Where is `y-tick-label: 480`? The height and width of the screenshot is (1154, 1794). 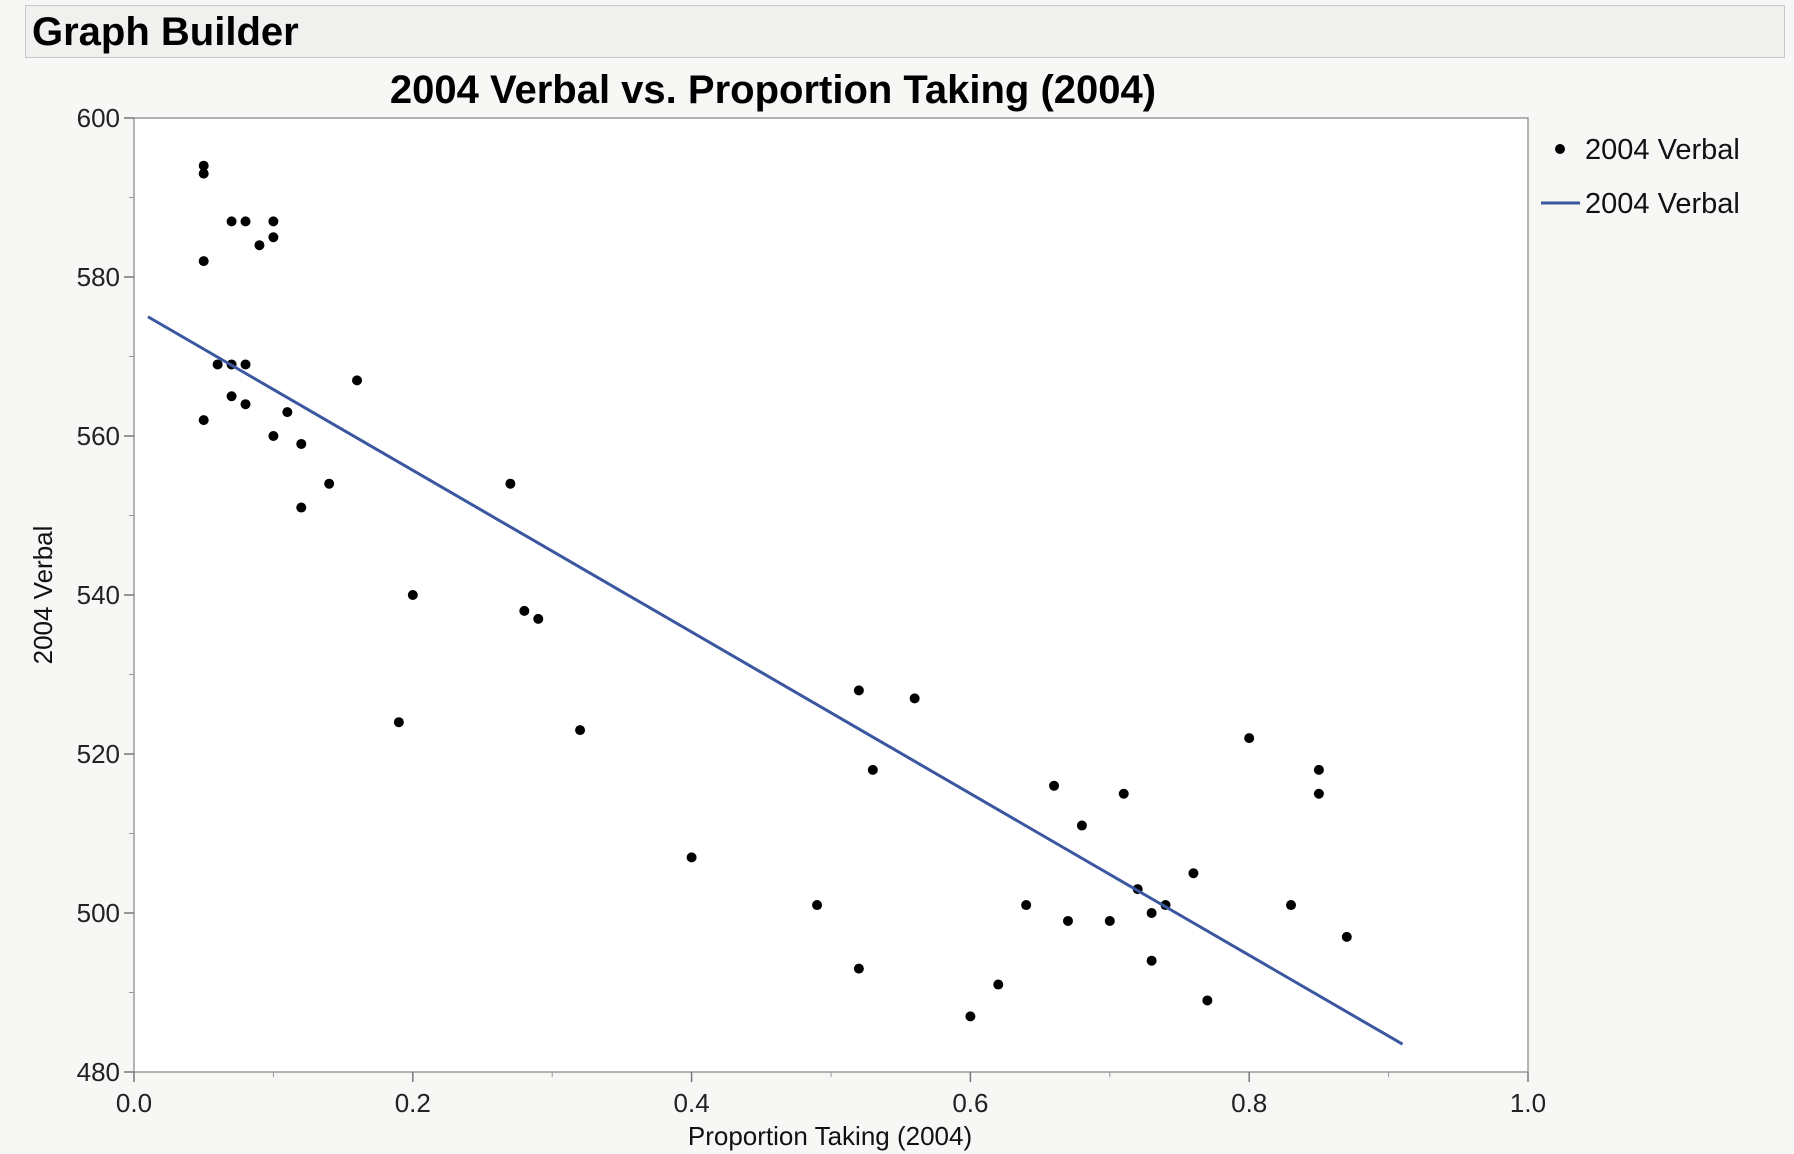 y-tick-label: 480 is located at coordinates (98, 1072).